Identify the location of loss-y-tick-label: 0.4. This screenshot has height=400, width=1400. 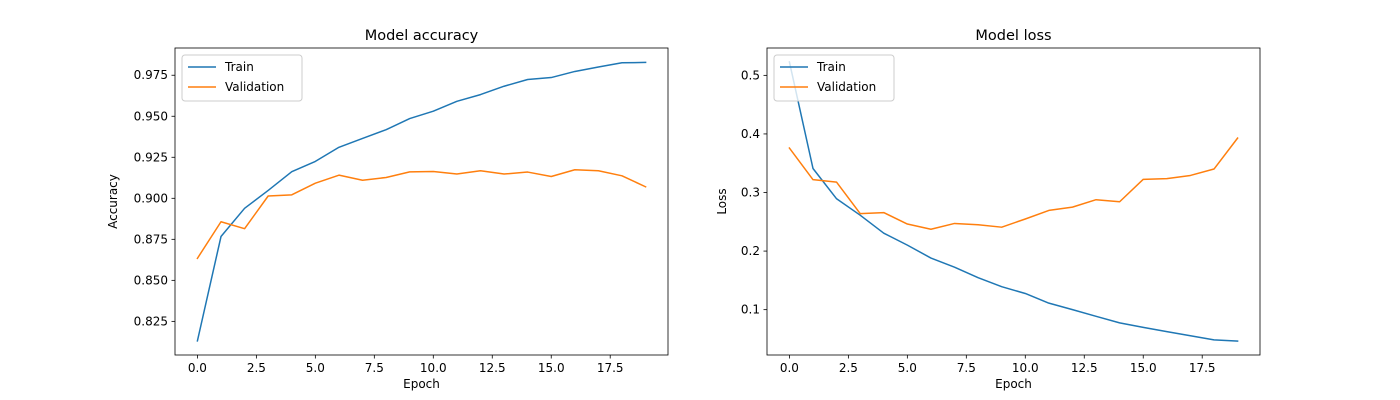
(750, 134).